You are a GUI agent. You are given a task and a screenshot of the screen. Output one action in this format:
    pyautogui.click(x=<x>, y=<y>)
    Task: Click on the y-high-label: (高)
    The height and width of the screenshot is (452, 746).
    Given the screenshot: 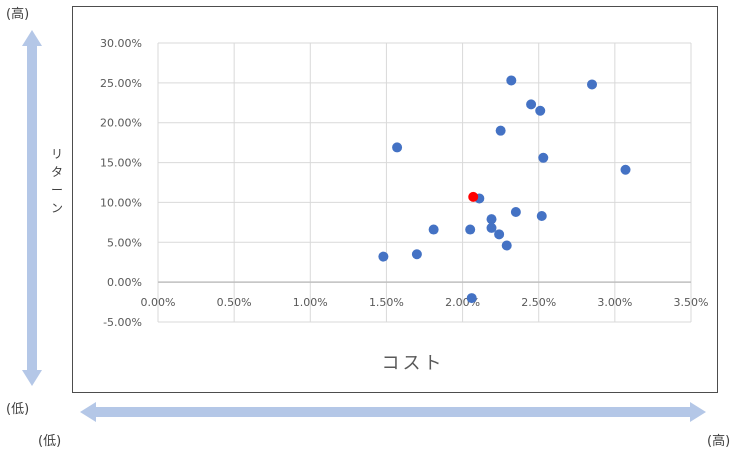 What is the action you would take?
    pyautogui.click(x=18, y=14)
    